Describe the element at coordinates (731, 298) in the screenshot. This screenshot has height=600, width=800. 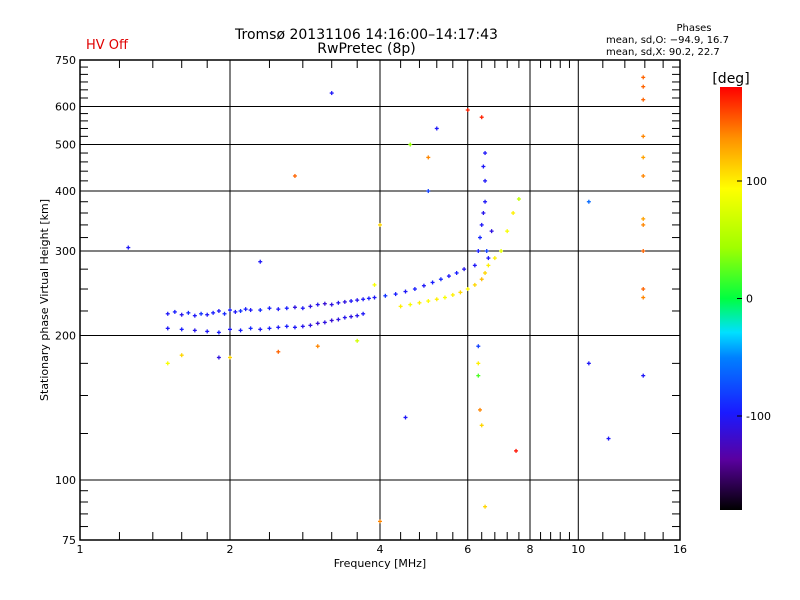
I see `colorbar` at that location.